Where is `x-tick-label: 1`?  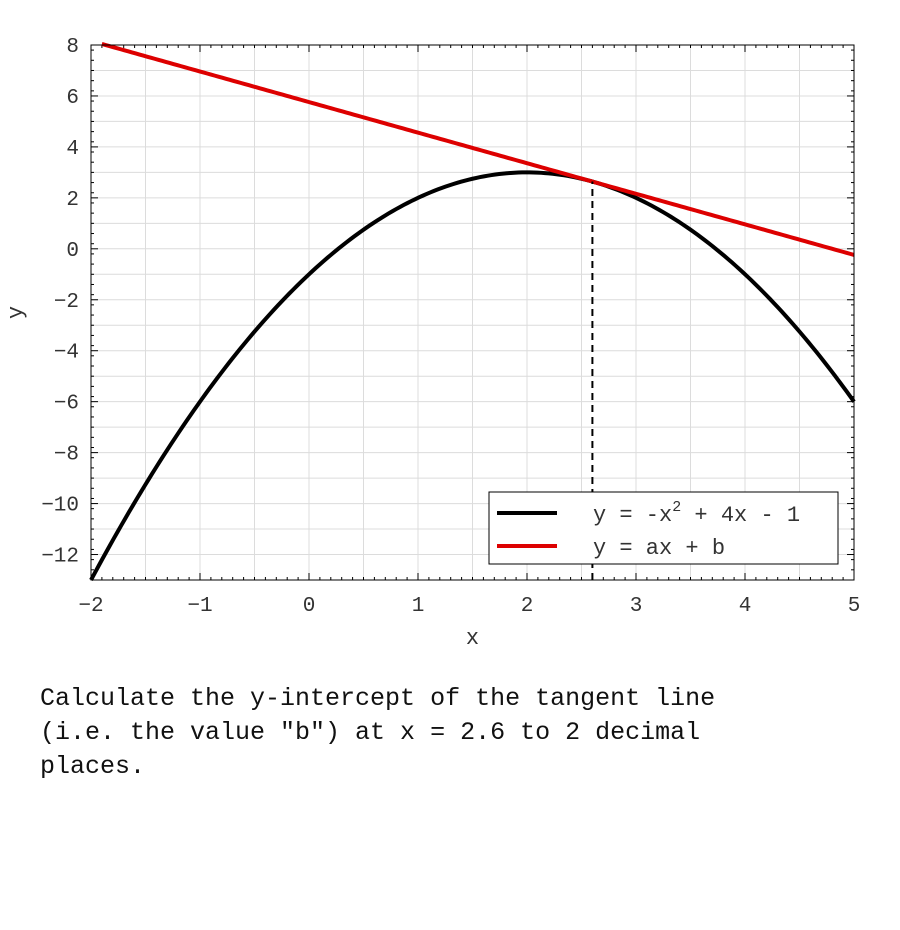
x-tick-label: 1 is located at coordinates (418, 606).